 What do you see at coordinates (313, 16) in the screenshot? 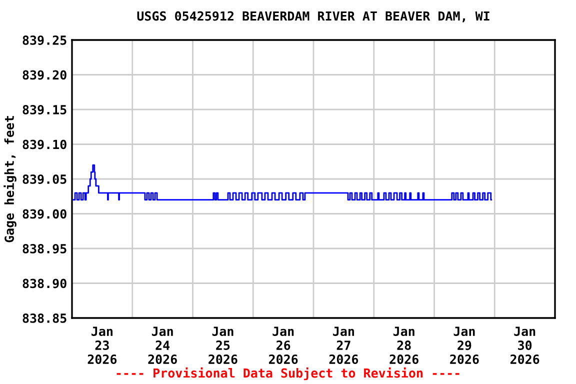
I see `chart-title: USGS 05425912 BEAVERDAM RIVER AT BEAVER DAM, WI` at bounding box center [313, 16].